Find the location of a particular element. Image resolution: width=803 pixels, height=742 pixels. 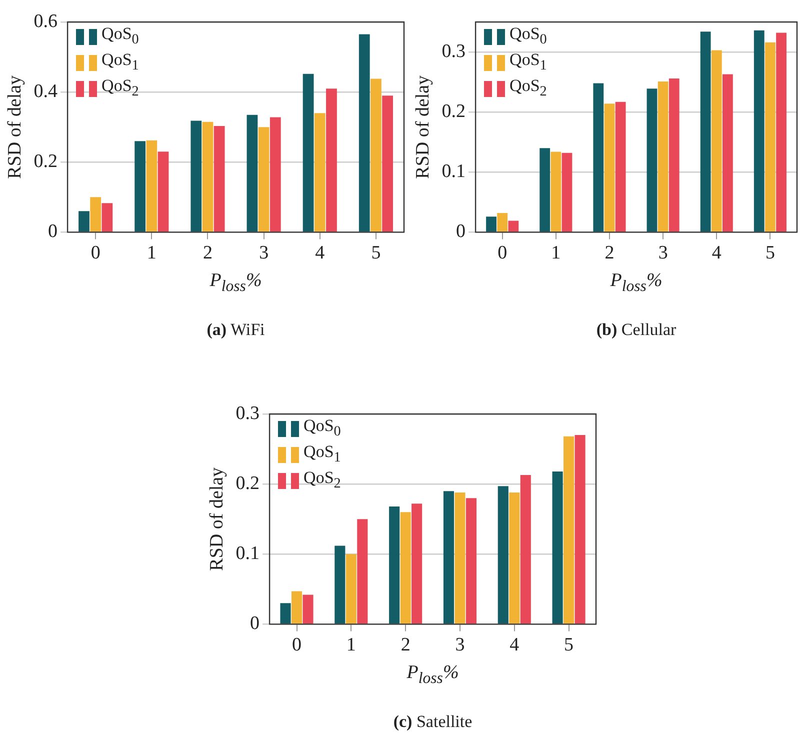

text: (a) WiFi is located at coordinates (236, 330).